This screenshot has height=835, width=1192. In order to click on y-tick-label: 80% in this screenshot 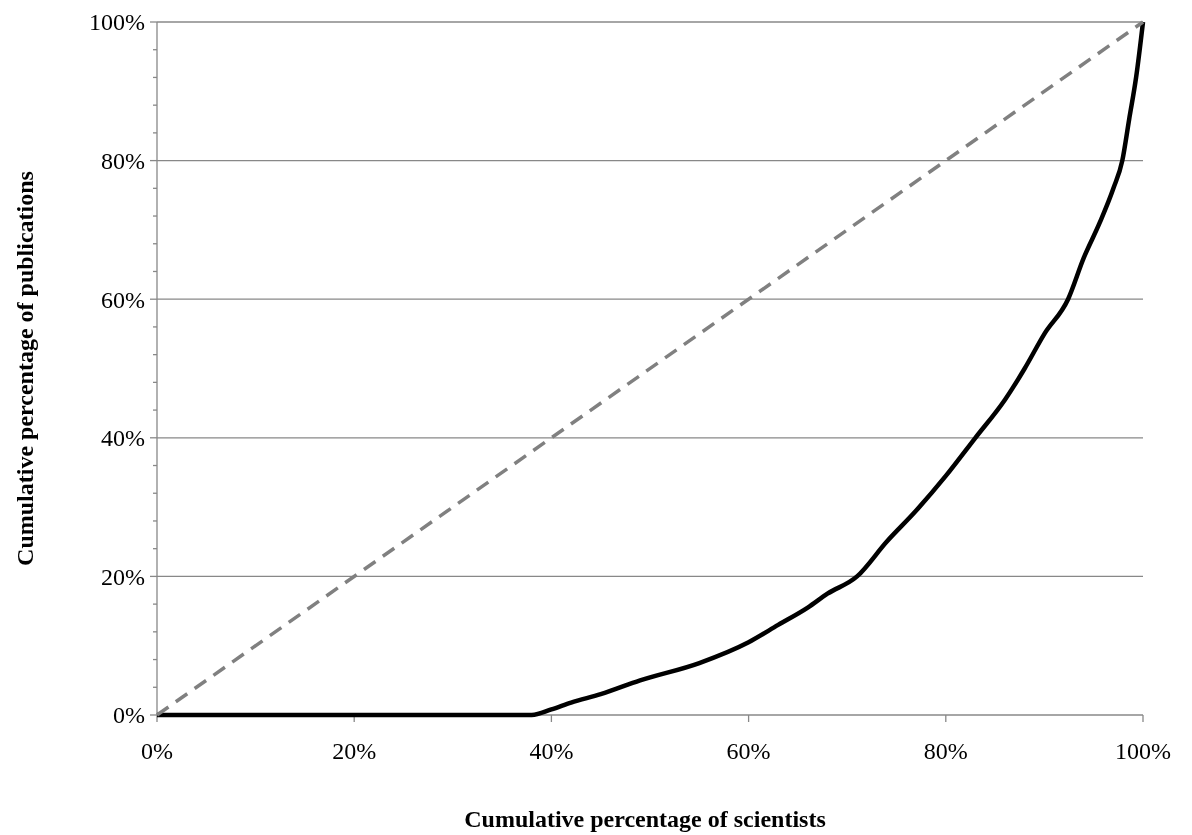, I will do `click(123, 161)`.